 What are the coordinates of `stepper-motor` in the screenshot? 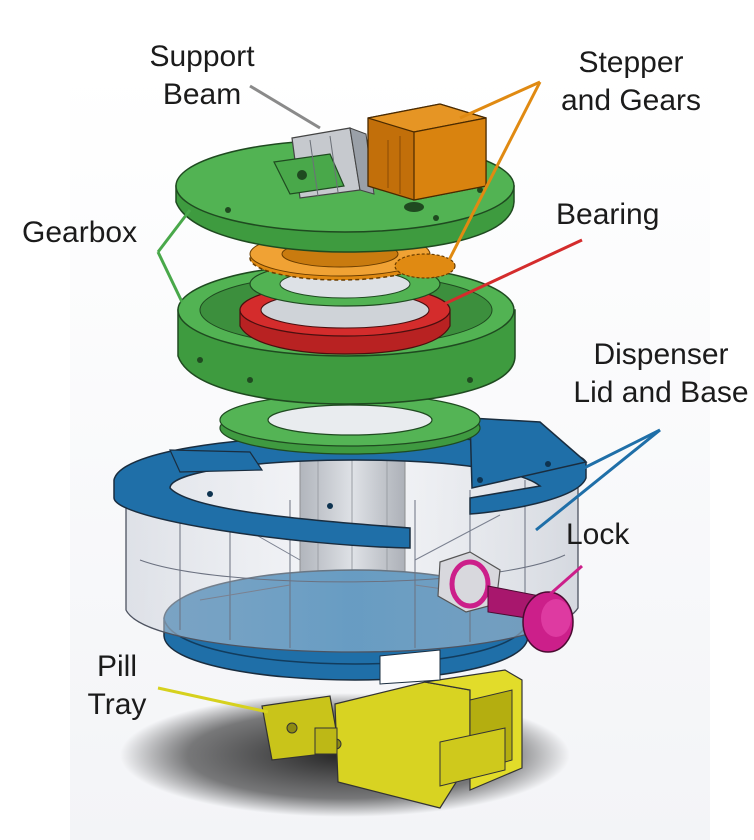 It's located at (427, 152).